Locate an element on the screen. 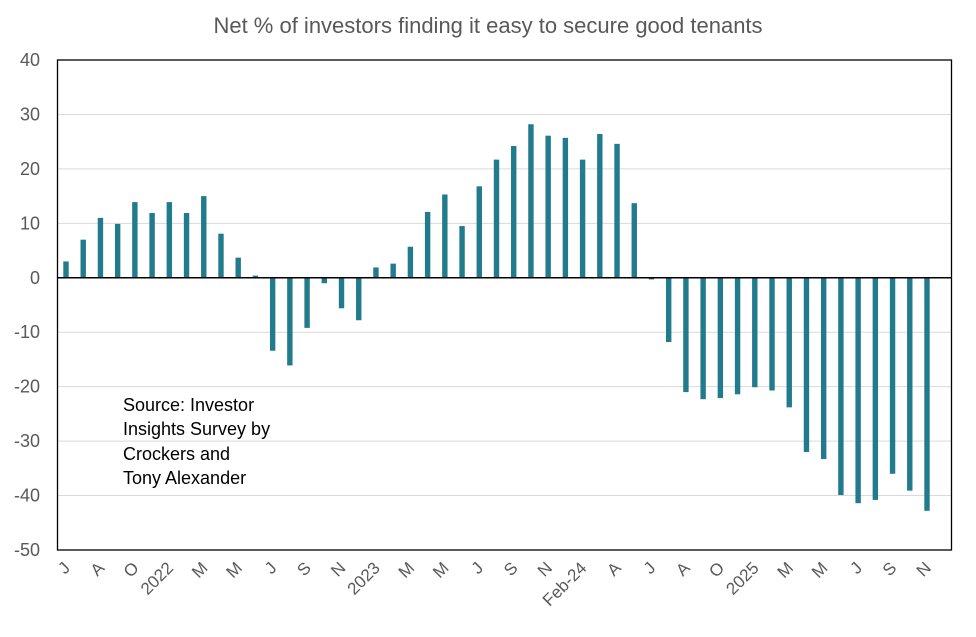 The height and width of the screenshot is (637, 976). y-tick-label: 40 is located at coordinates (30, 60).